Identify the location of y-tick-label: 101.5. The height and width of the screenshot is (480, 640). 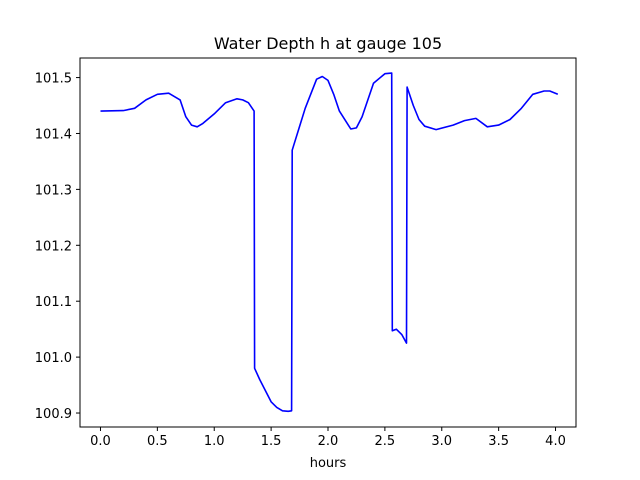
(53, 79).